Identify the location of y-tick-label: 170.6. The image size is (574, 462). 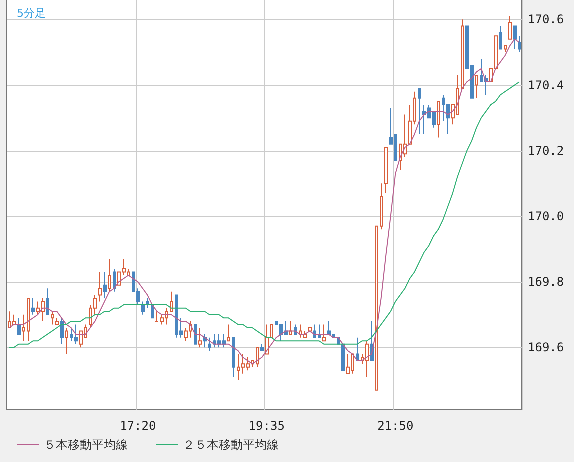
(546, 19).